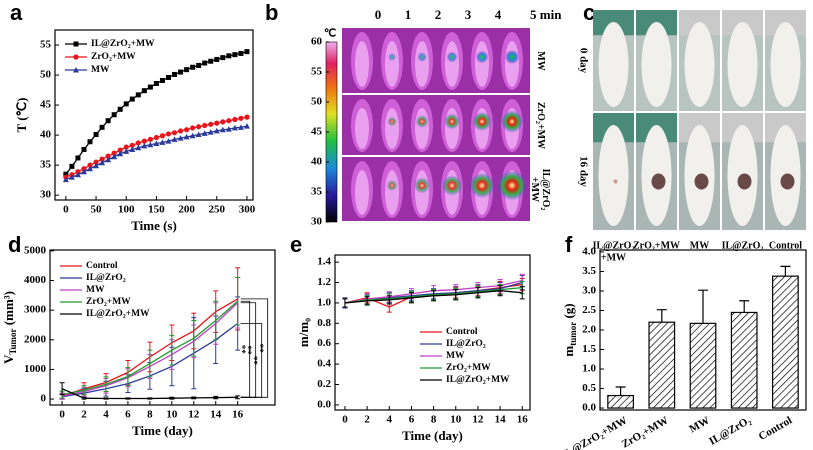  What do you see at coordinates (589, 388) in the screenshot?
I see `y-tick-label: 0.5` at bounding box center [589, 388].